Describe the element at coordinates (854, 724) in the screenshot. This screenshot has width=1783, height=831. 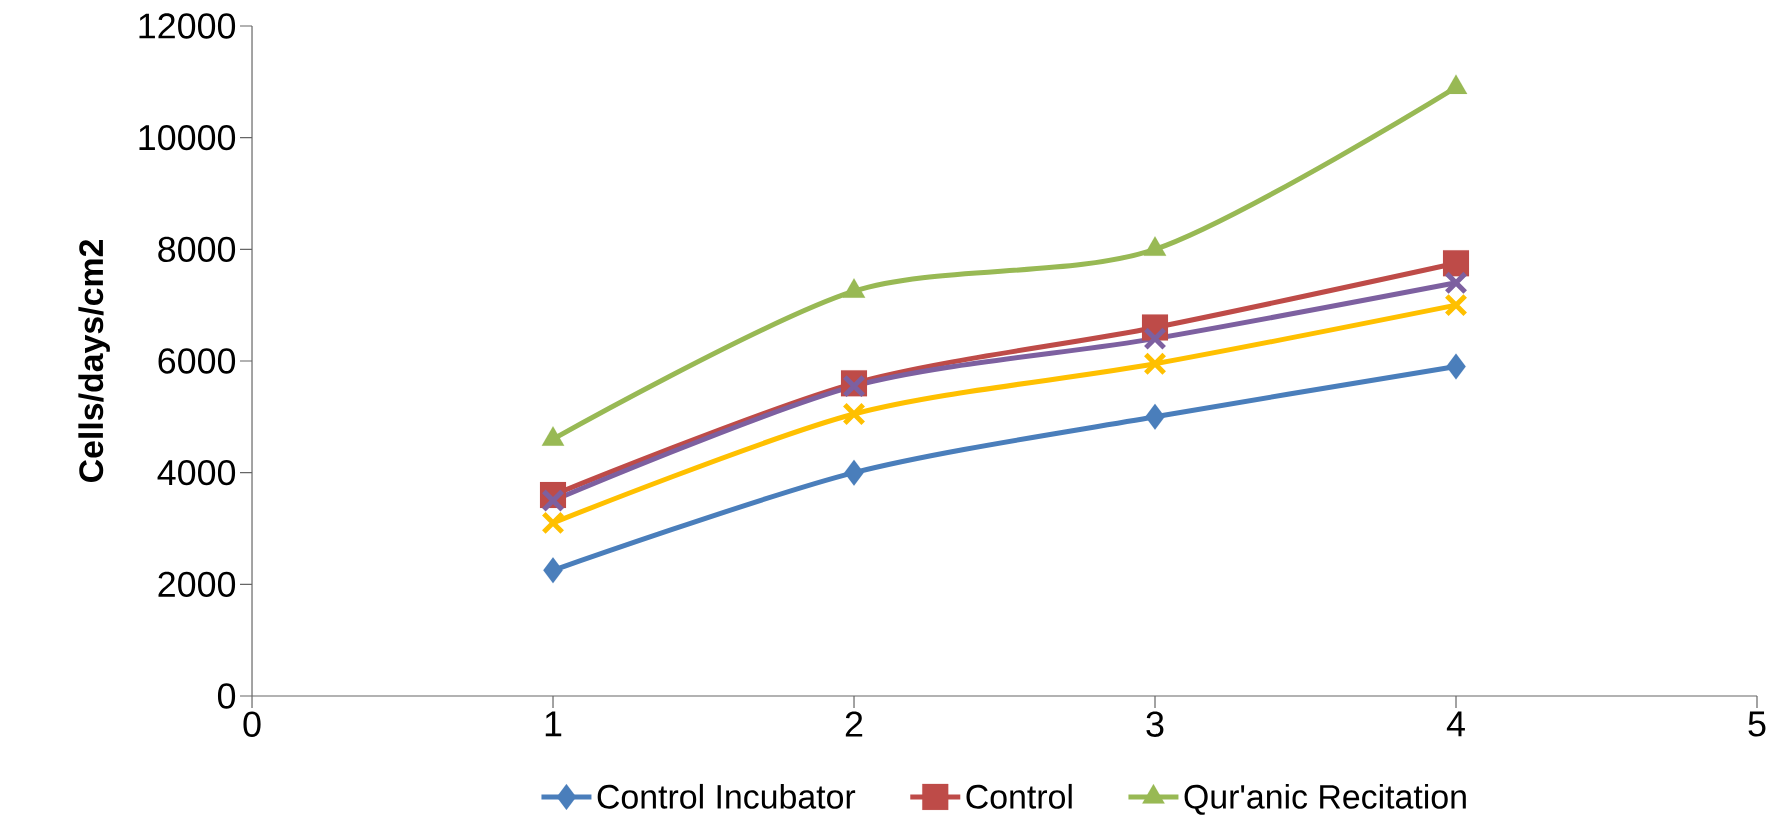
I see `x-tick-label: 2` at that location.